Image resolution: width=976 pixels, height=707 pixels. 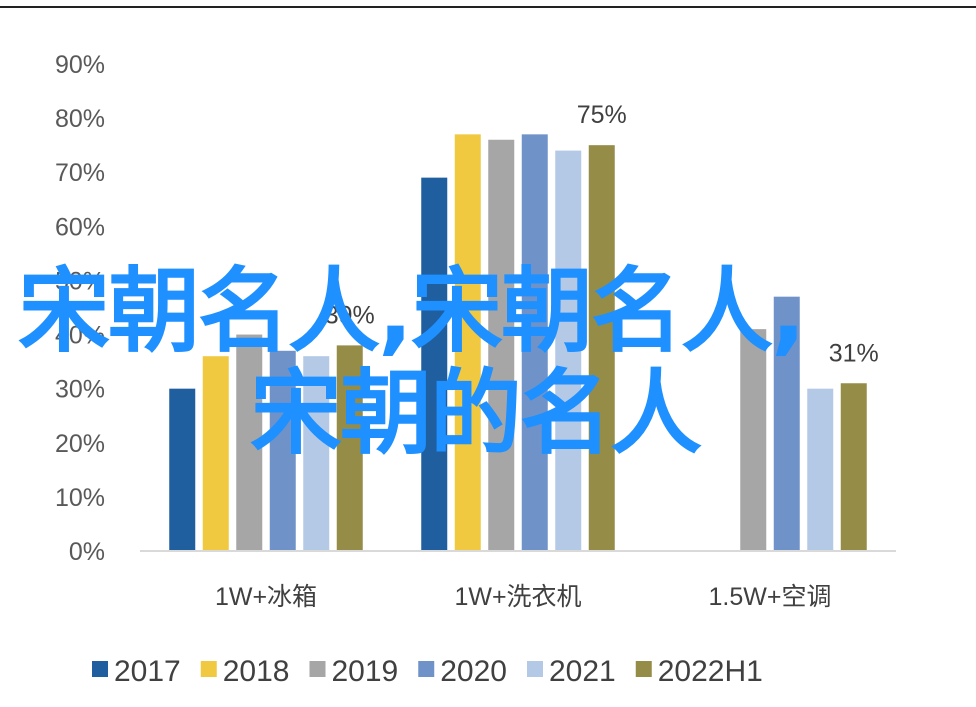 What do you see at coordinates (80, 390) in the screenshot?
I see `y-tick-label: 30%` at bounding box center [80, 390].